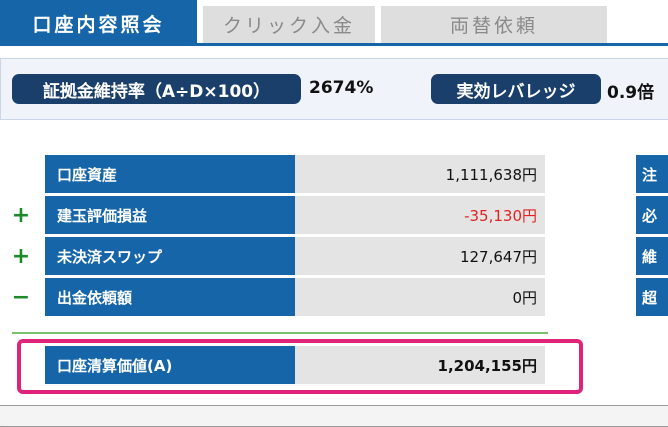 The image size is (668, 427). Describe the element at coordinates (289, 24) in the screenshot. I see `tab-click-deposit: クリック入金` at that location.